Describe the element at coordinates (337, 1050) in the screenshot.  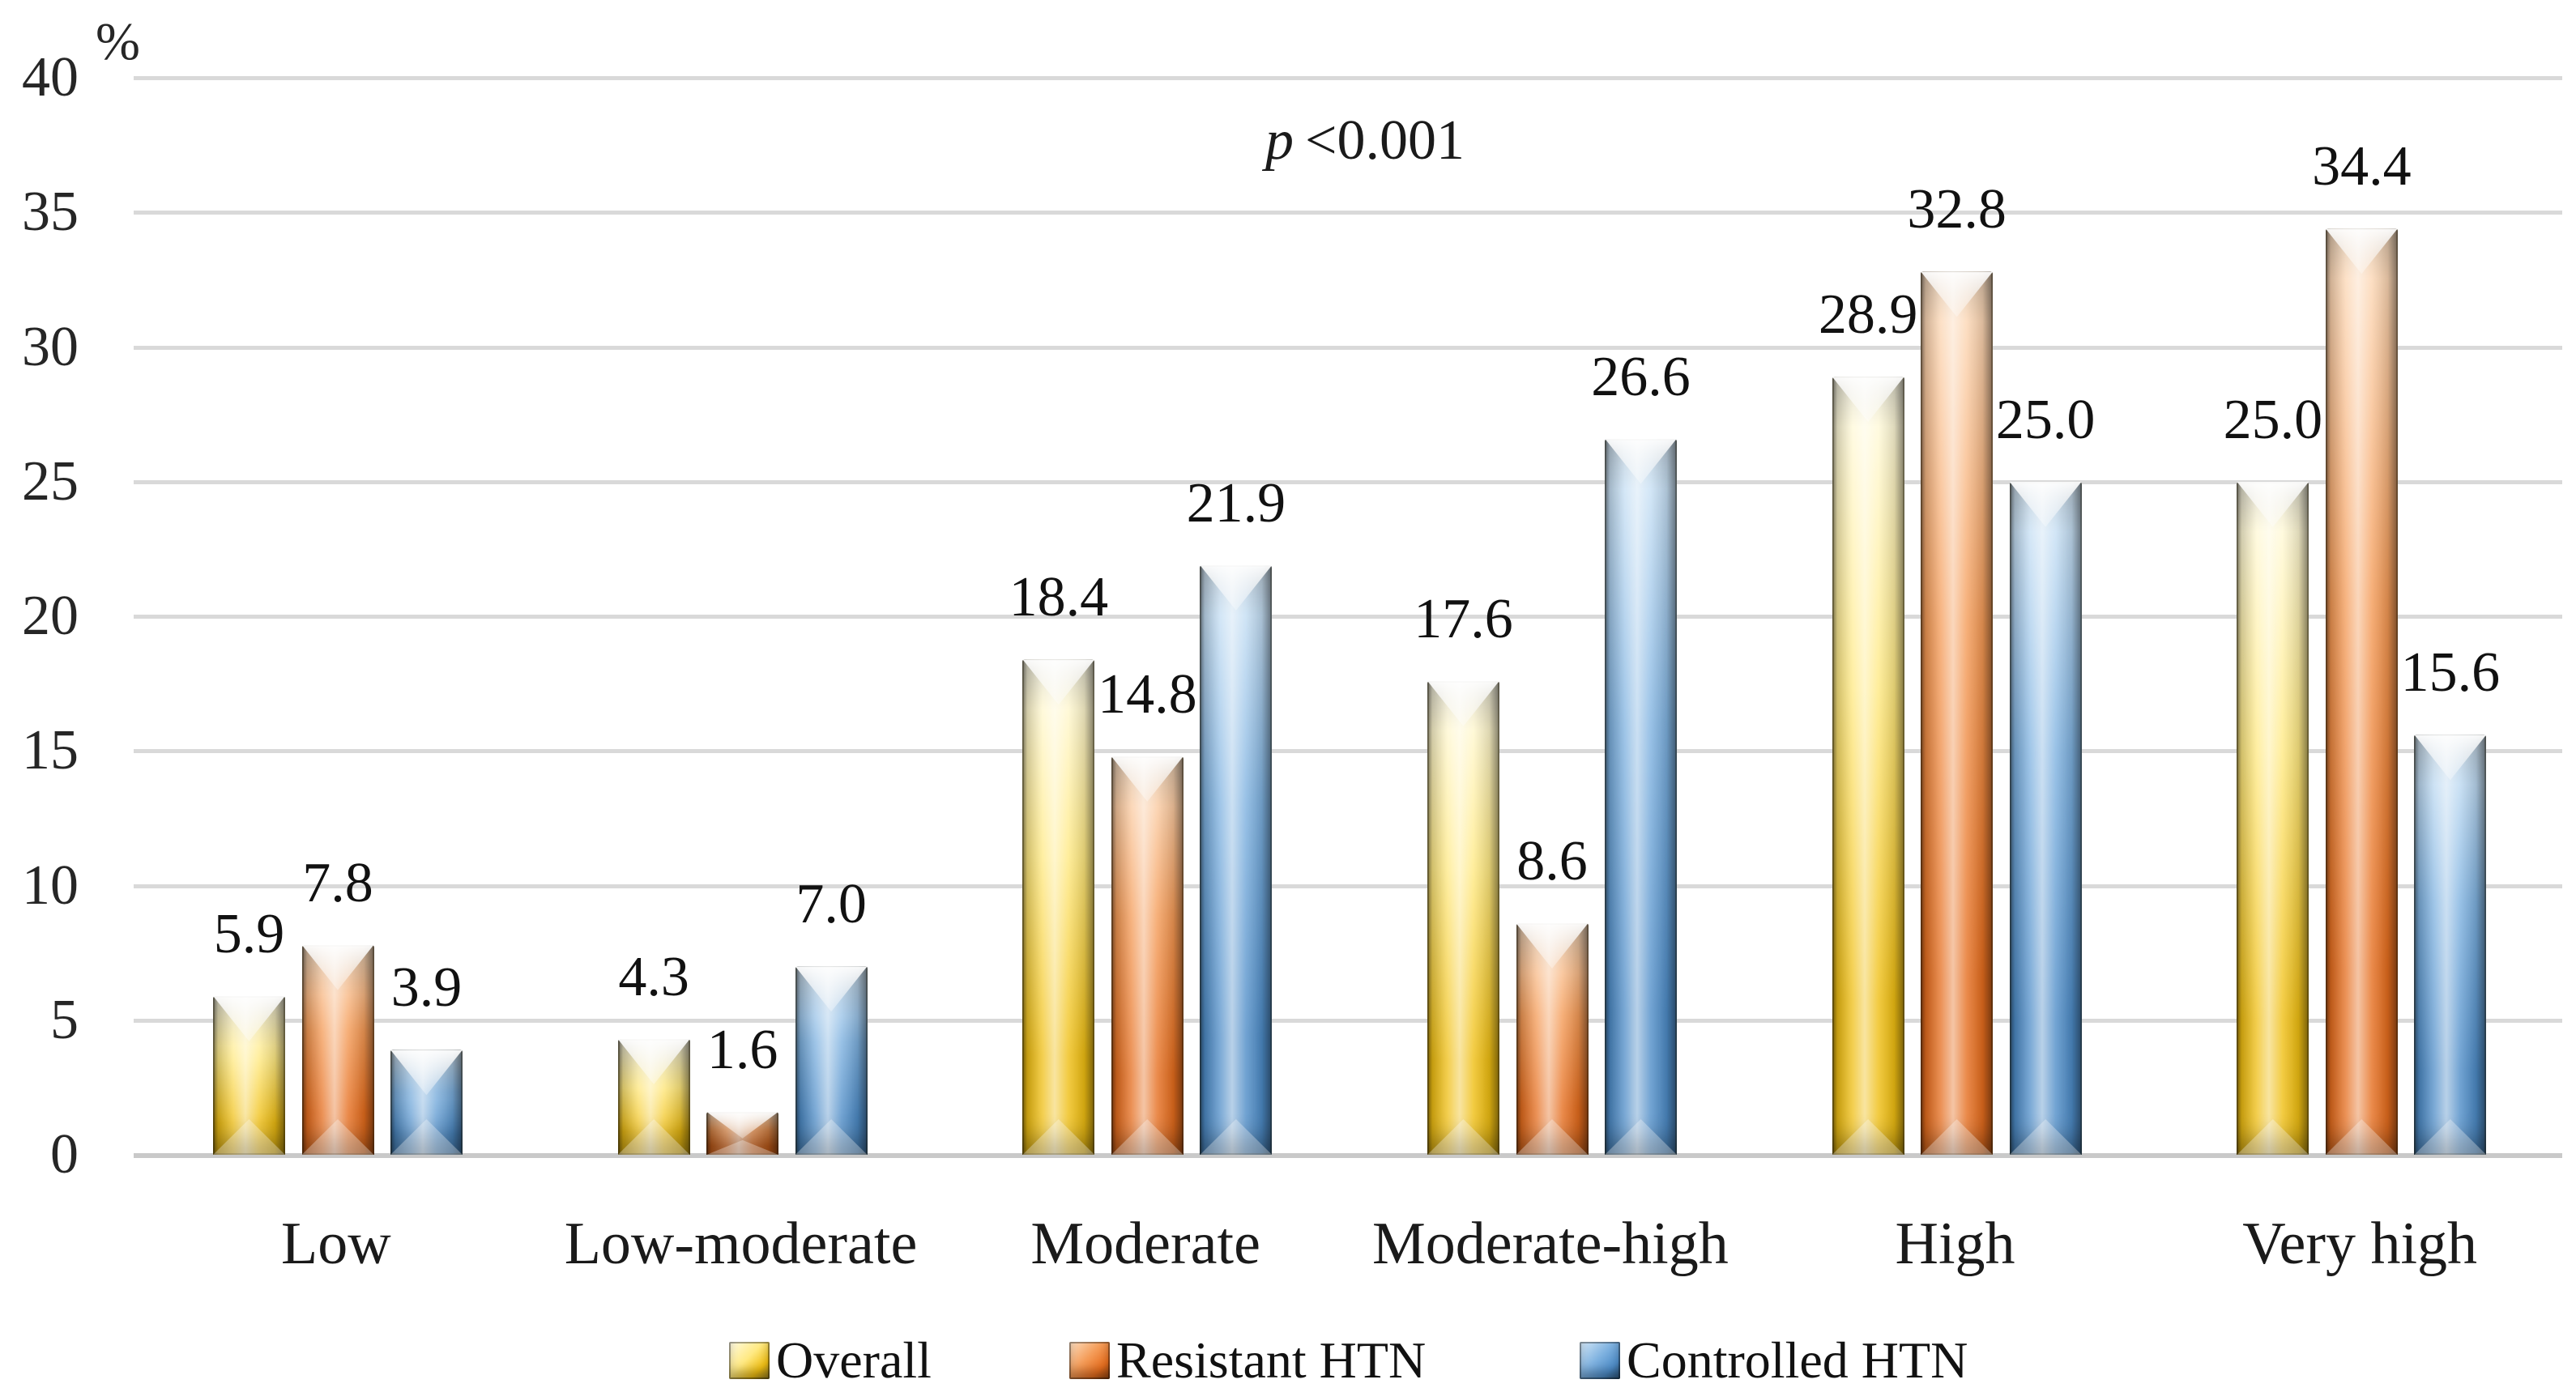
I see `bar-resistant-htn-low` at that location.